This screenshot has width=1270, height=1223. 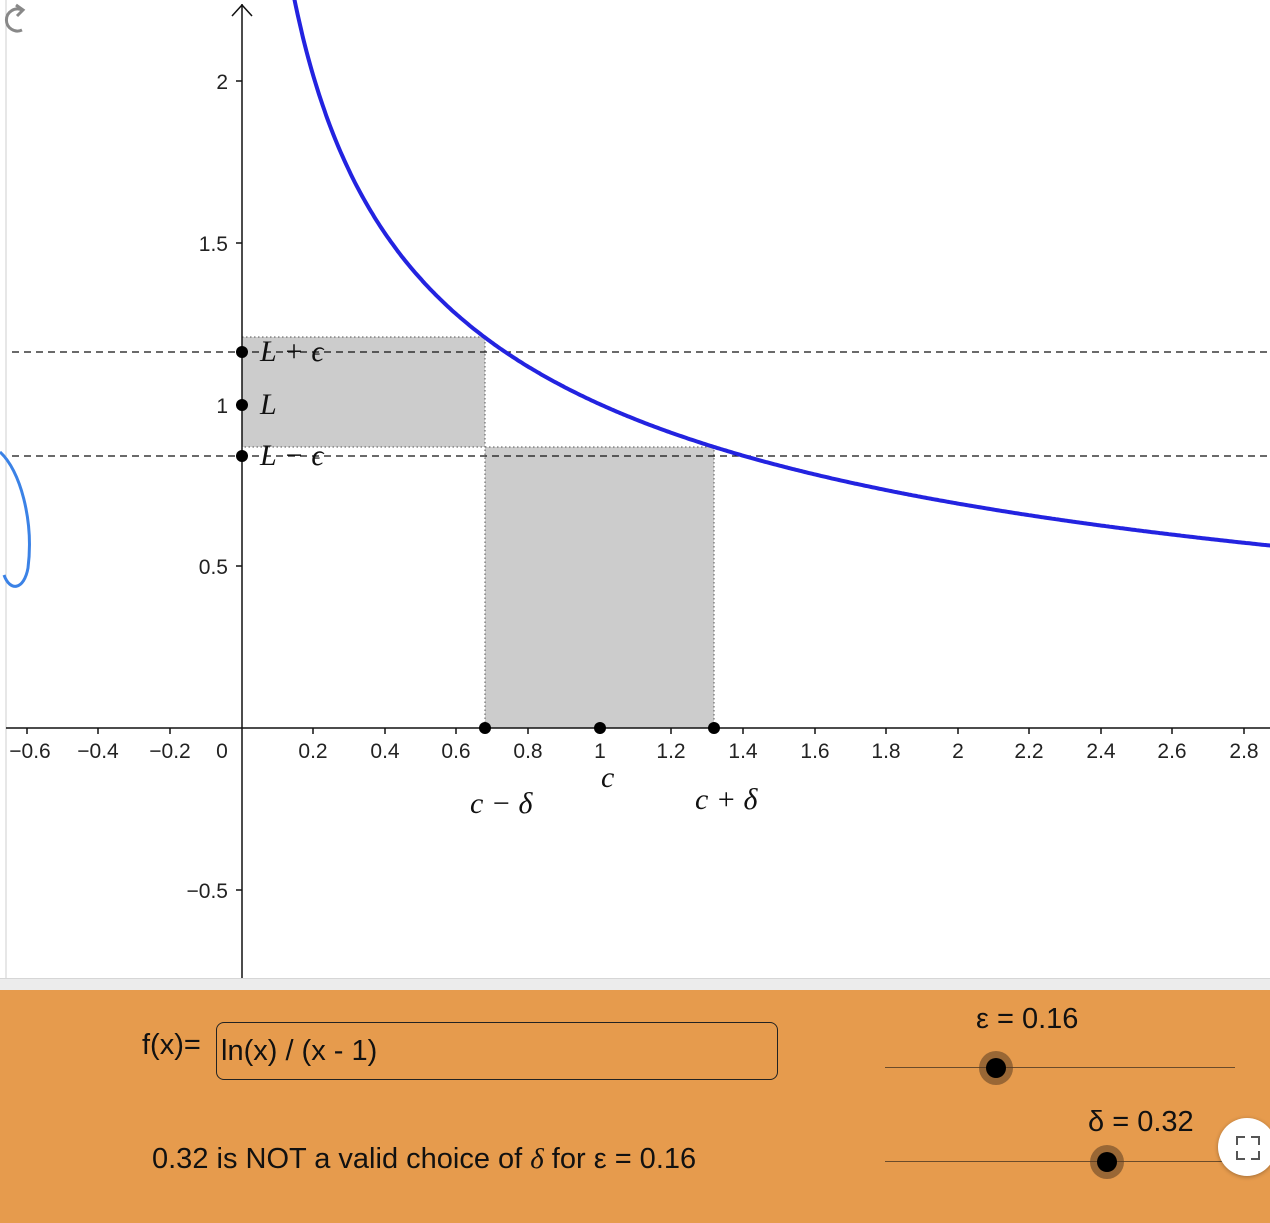 I want to click on fullscreen-button, so click(x=1244, y=1147).